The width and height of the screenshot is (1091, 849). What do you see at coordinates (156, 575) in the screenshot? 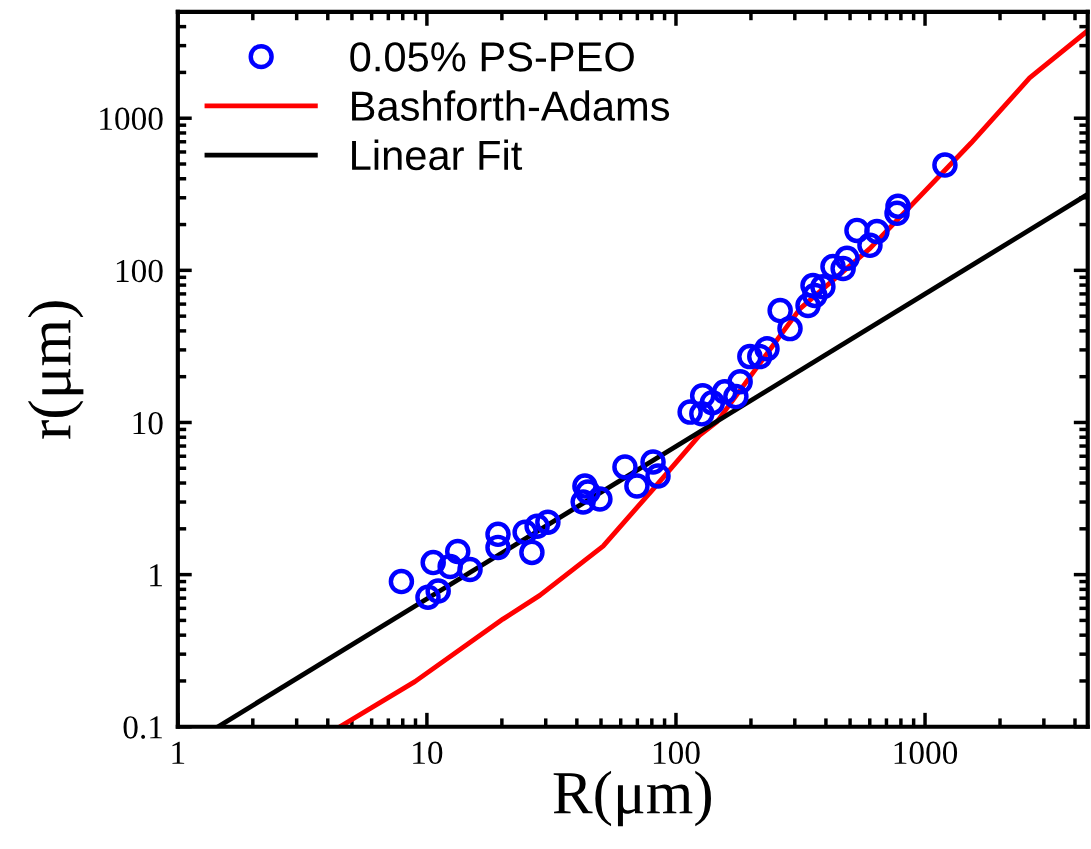
I see `y-tick-label: 1` at bounding box center [156, 575].